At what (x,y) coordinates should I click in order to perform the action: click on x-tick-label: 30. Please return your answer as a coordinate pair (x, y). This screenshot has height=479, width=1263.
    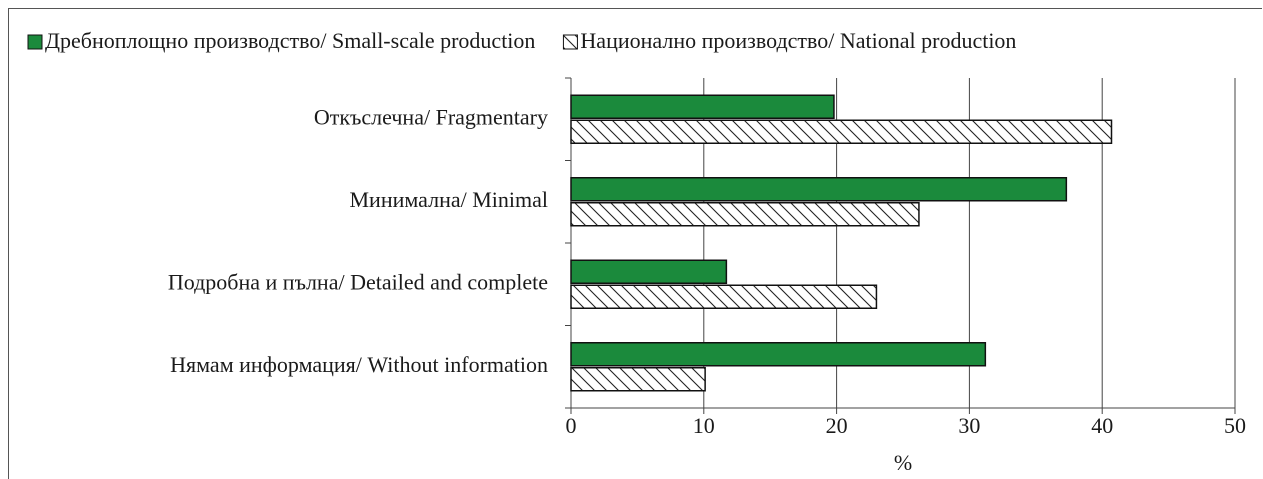
    Looking at the image, I should click on (969, 425).